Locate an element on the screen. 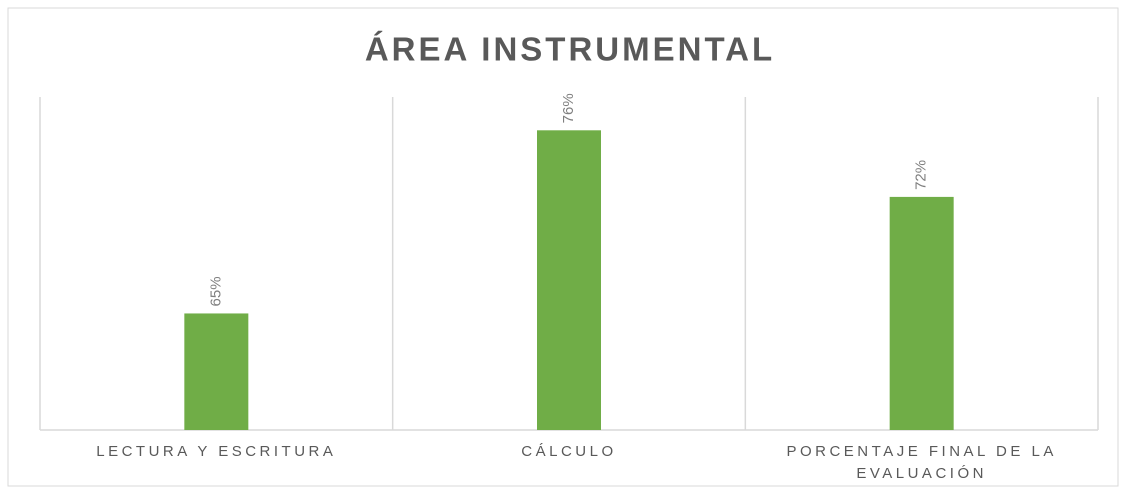 The width and height of the screenshot is (1126, 491). x-tick-label: PORCENTAJE FINAL DE LA EVALUACIÓN is located at coordinates (921, 462).